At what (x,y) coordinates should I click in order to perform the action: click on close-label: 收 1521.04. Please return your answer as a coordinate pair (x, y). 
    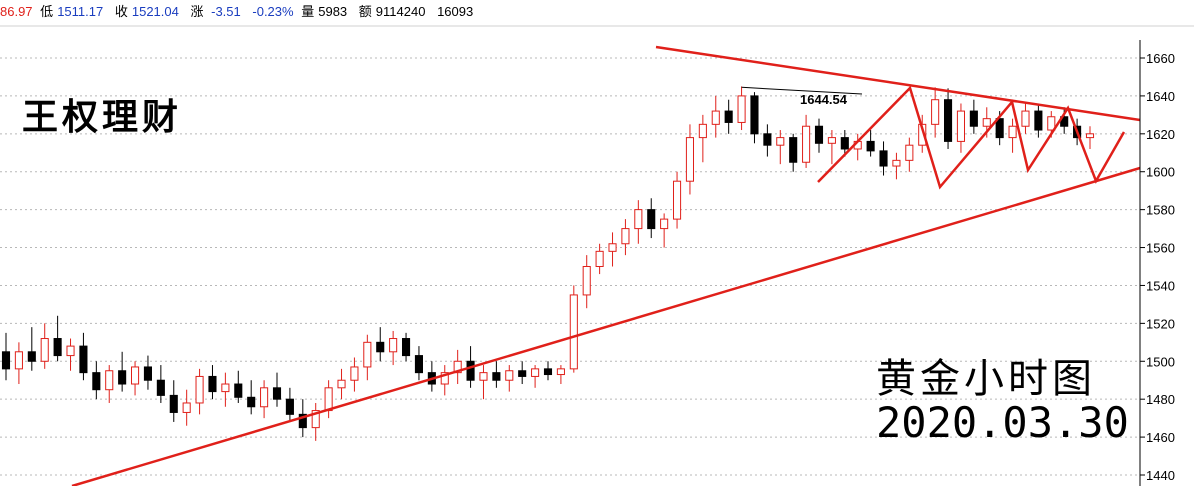
    Looking at the image, I should click on (146, 11).